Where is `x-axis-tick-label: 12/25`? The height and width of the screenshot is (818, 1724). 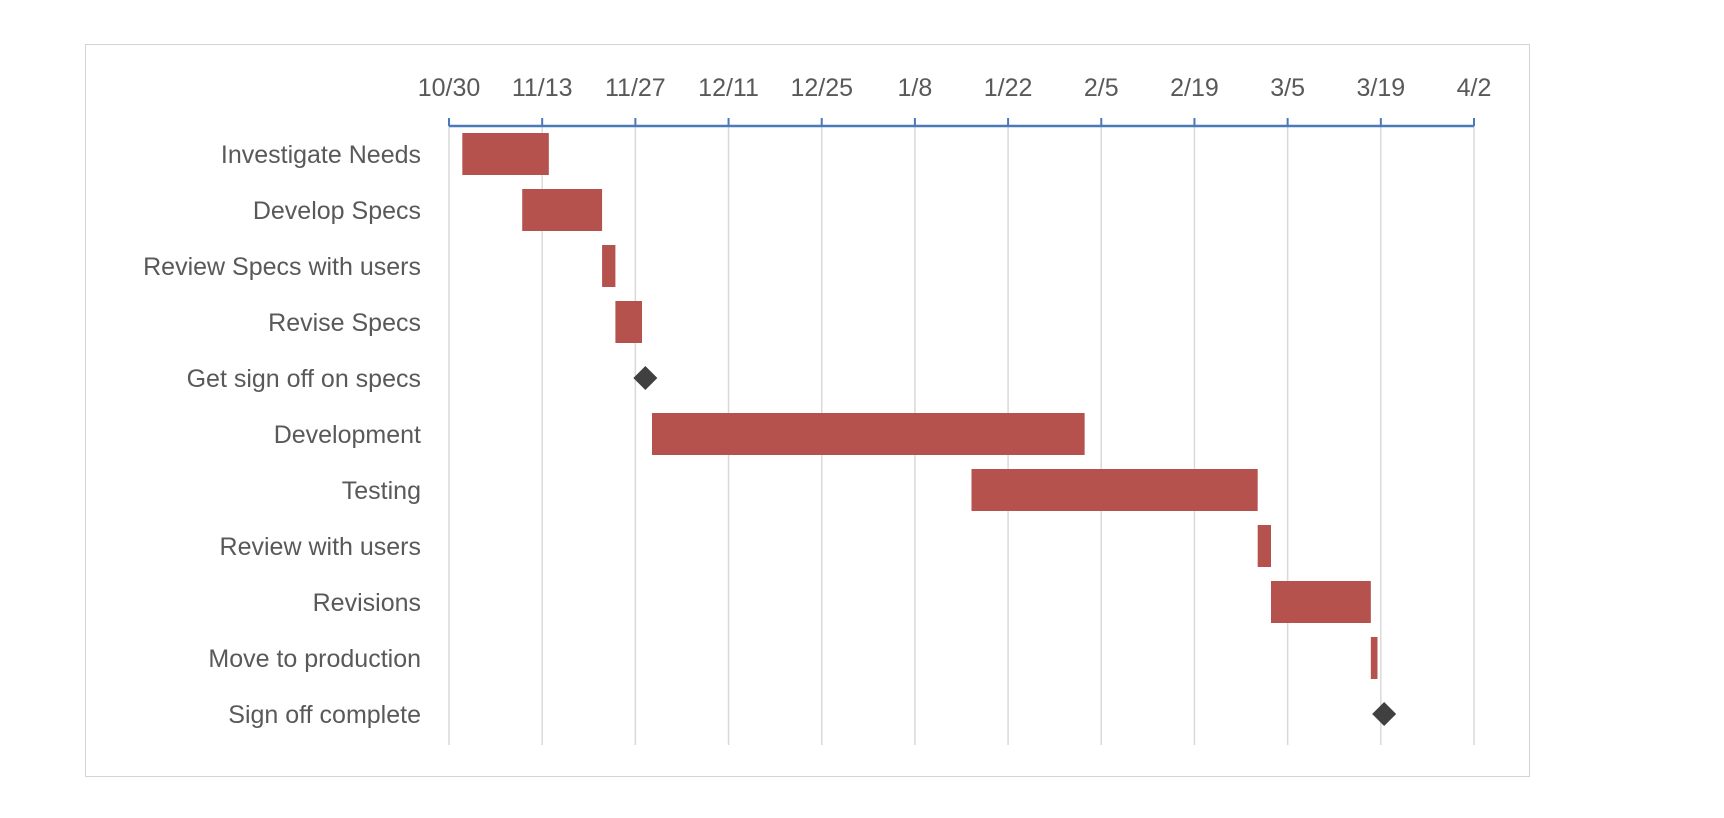
x-axis-tick-label: 12/25 is located at coordinates (821, 88).